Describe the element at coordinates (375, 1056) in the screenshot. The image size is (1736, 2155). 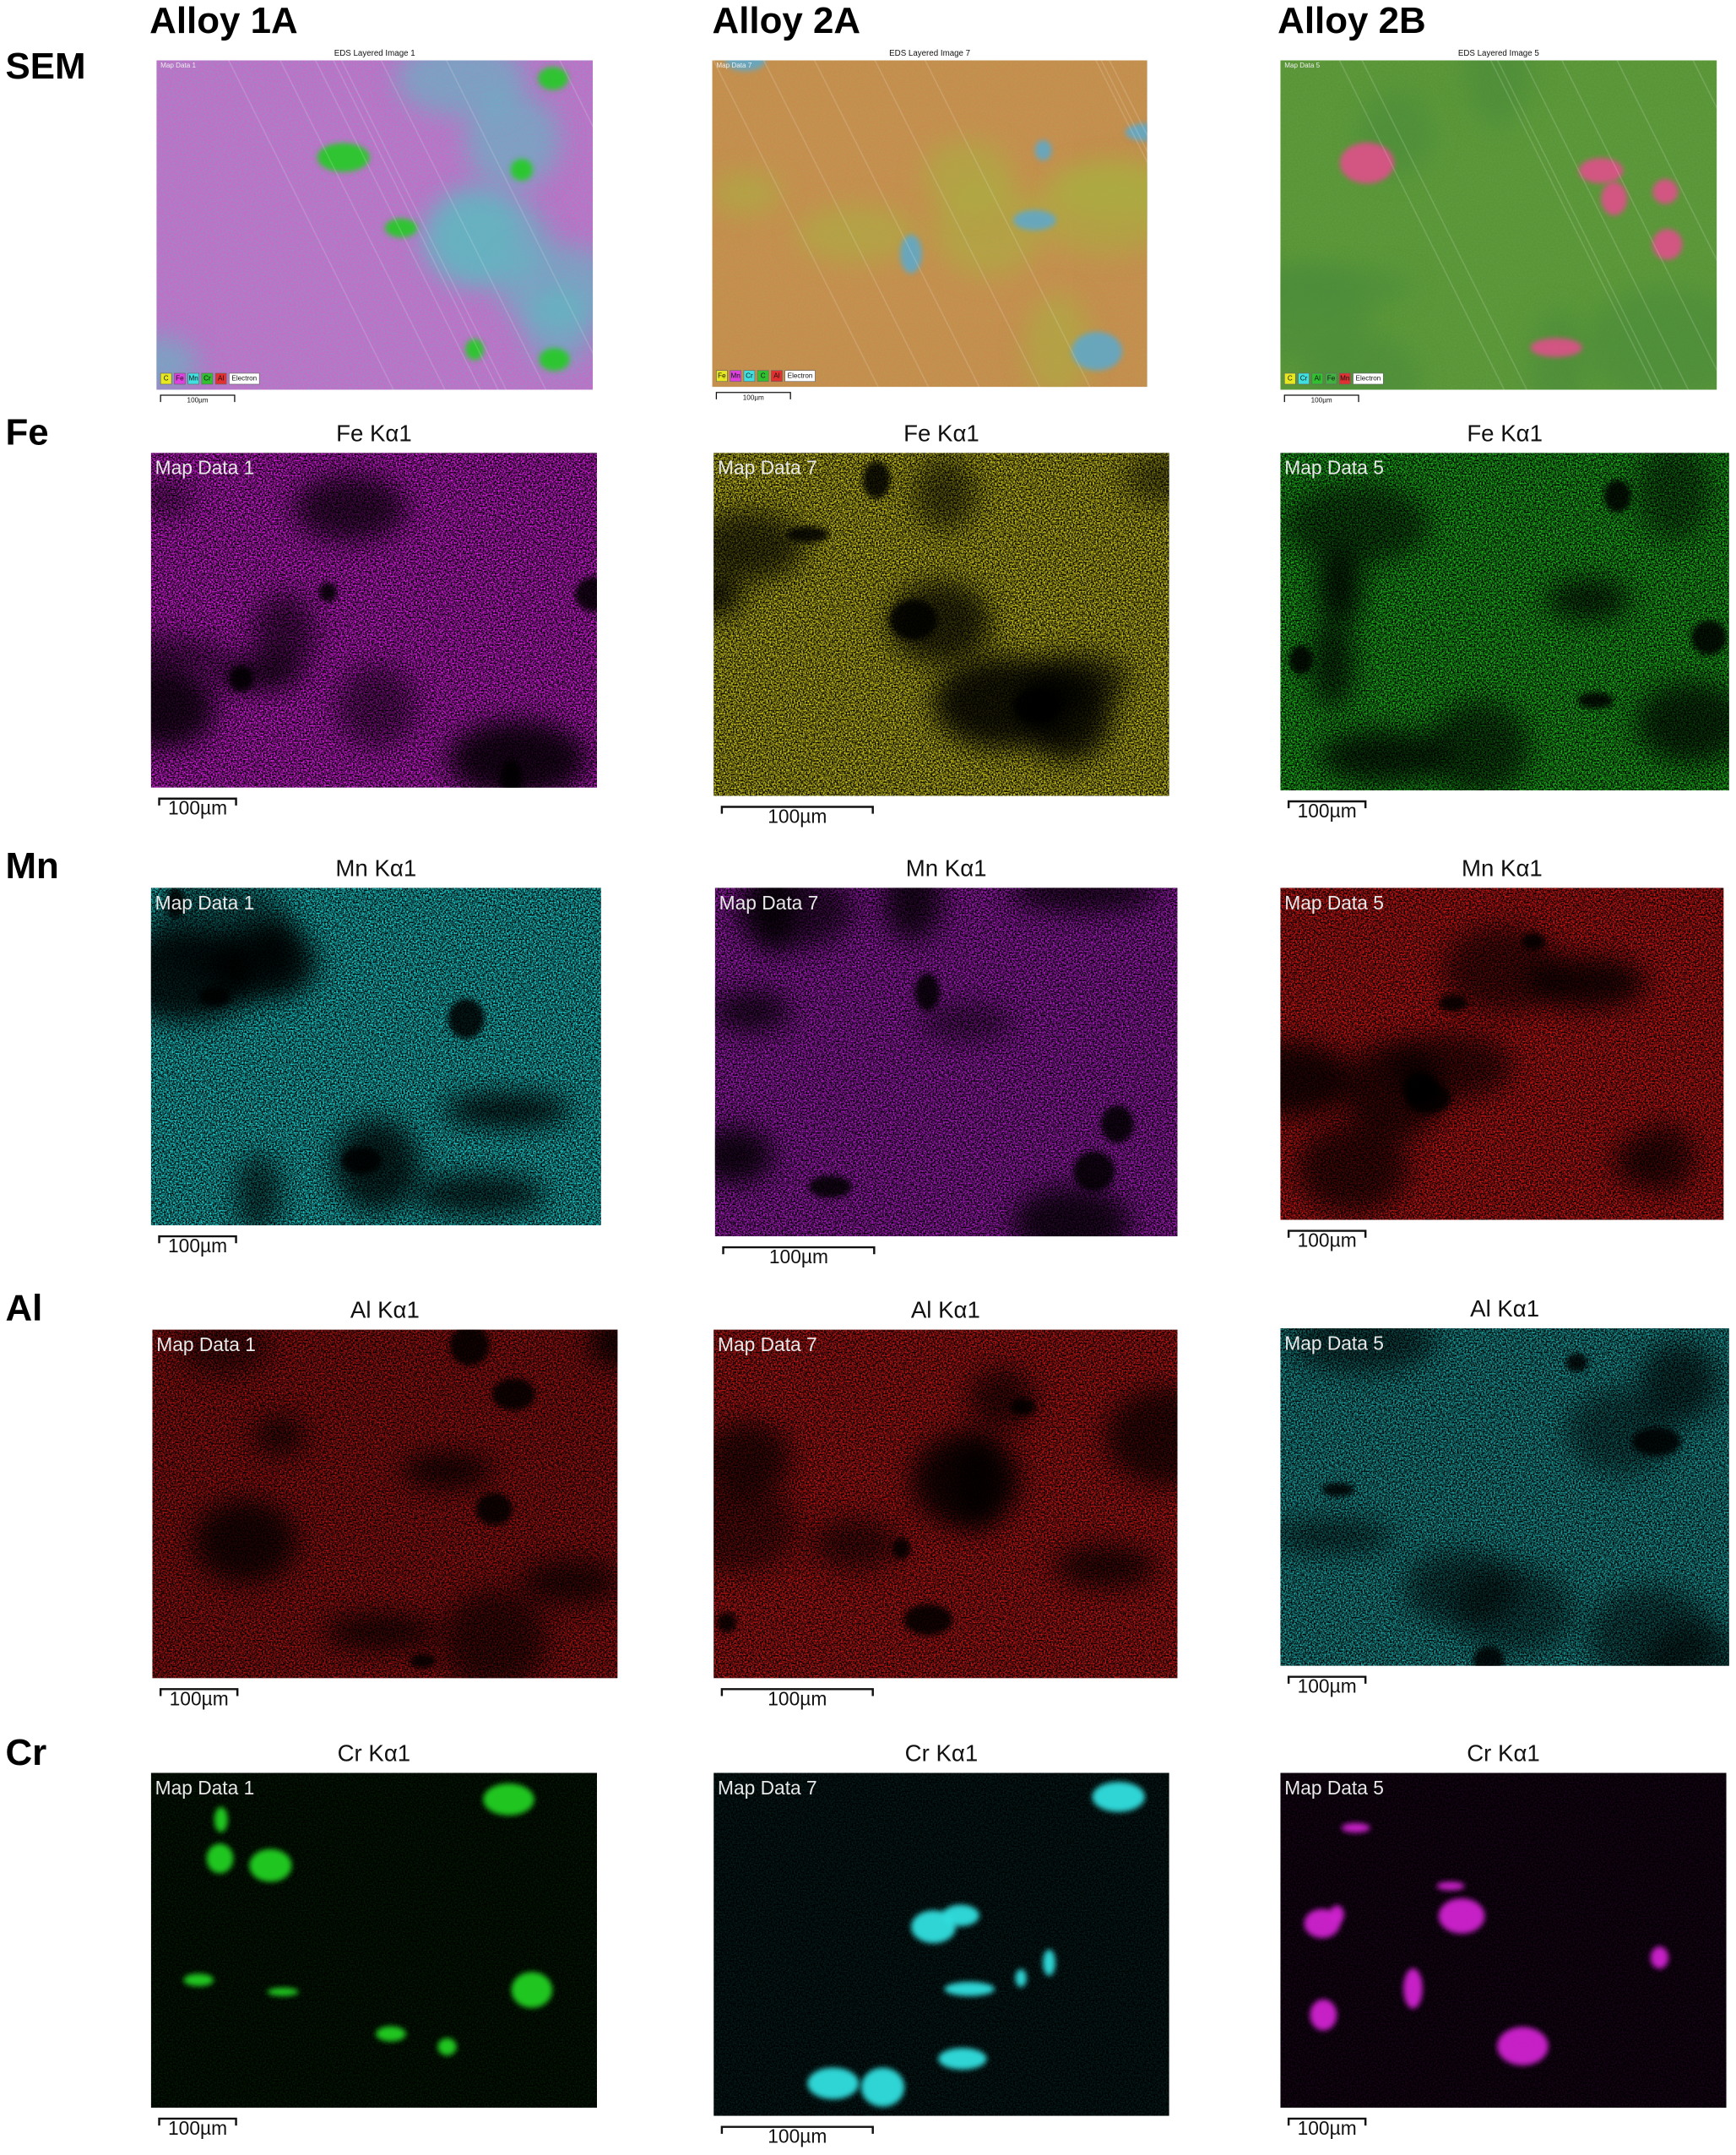
I see `map-panel: Mn Kα1 Map Data 1 100µm` at that location.